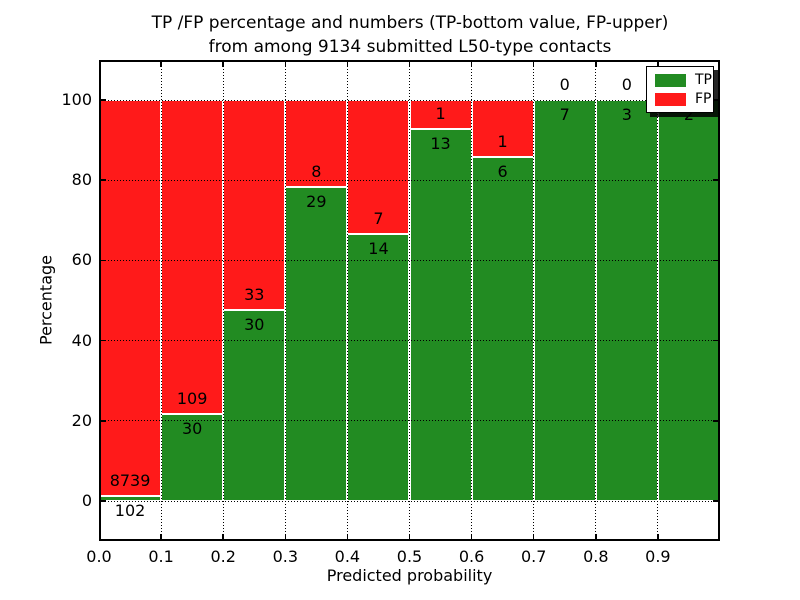  Describe the element at coordinates (533, 556) in the screenshot. I see `x-tick-label: 0.7` at that location.